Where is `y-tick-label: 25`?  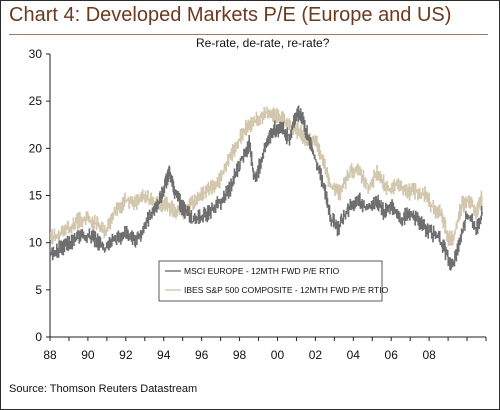 y-tick-label: 25 is located at coordinates (36, 101).